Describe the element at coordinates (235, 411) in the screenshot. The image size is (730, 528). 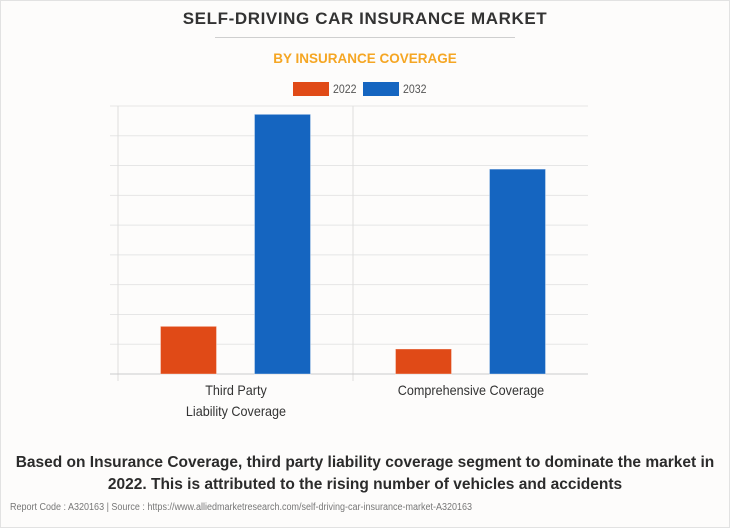
I see `x-tick-label-line: Liability Coverage` at that location.